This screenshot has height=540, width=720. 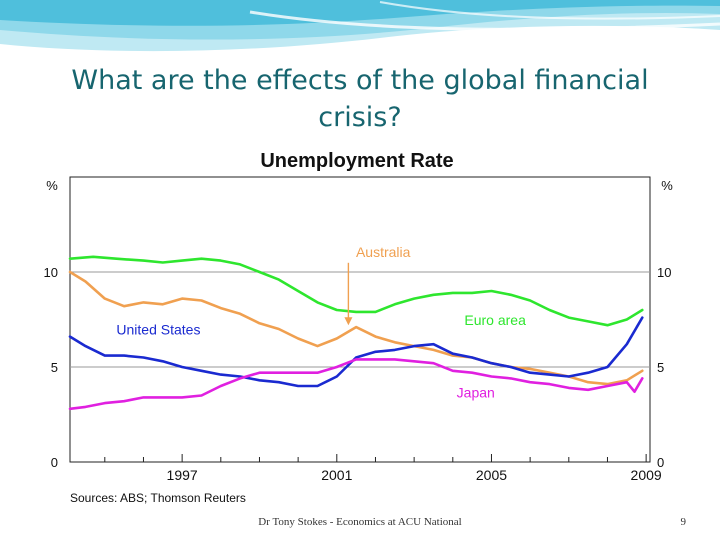 What do you see at coordinates (158, 330) in the screenshot?
I see `label-united-states: United States` at bounding box center [158, 330].